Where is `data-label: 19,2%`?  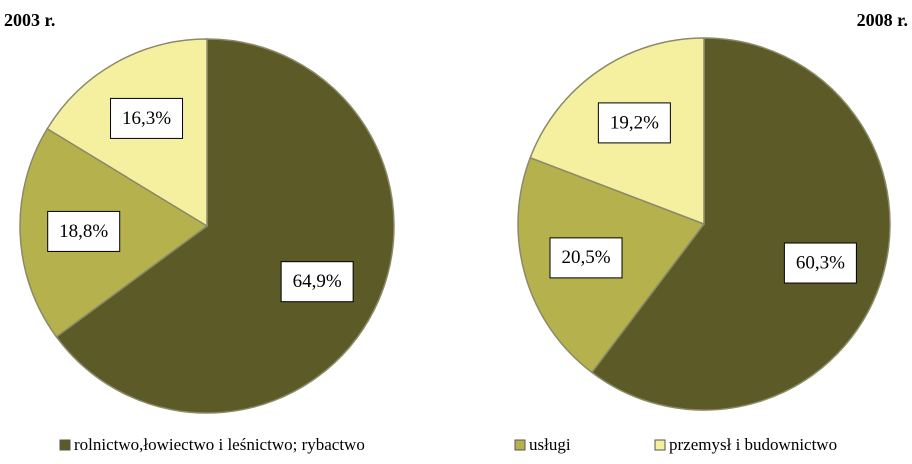 data-label: 19,2% is located at coordinates (634, 122).